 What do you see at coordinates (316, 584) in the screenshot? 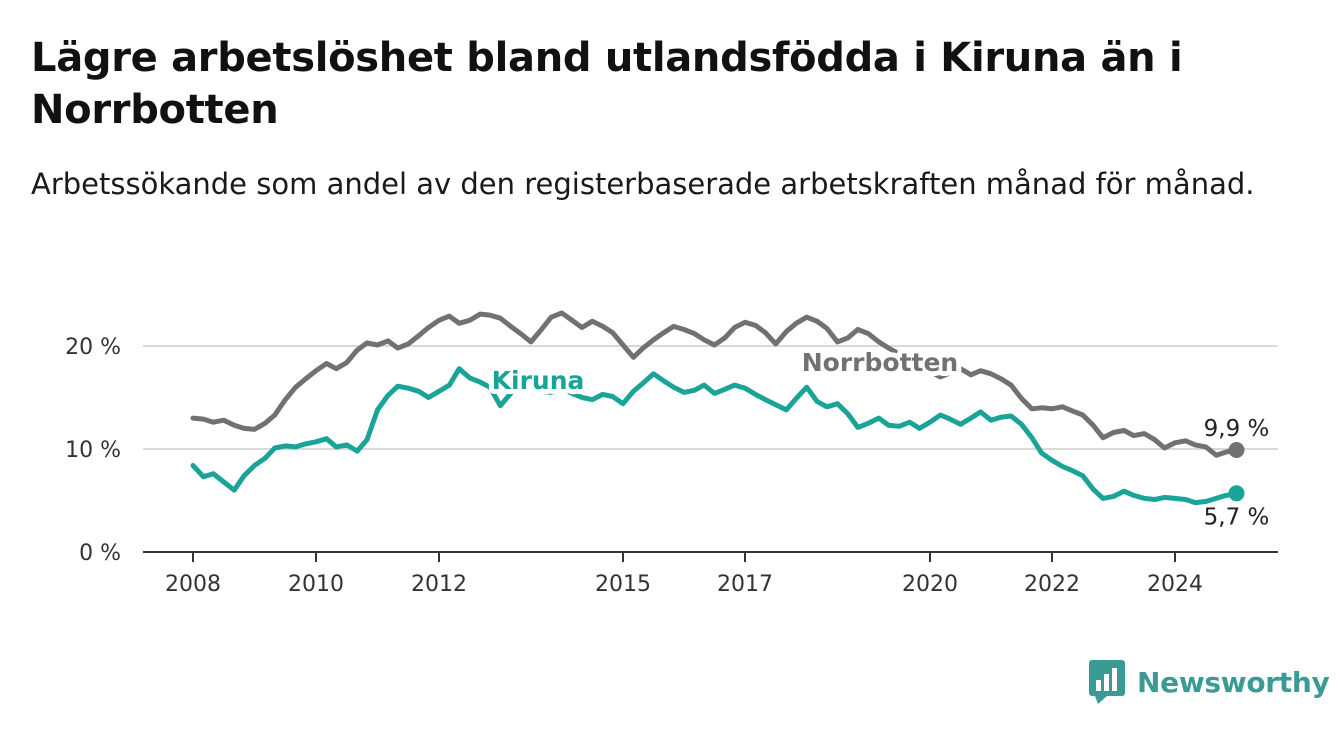
I see `x-tick-label: 2010` at bounding box center [316, 584].